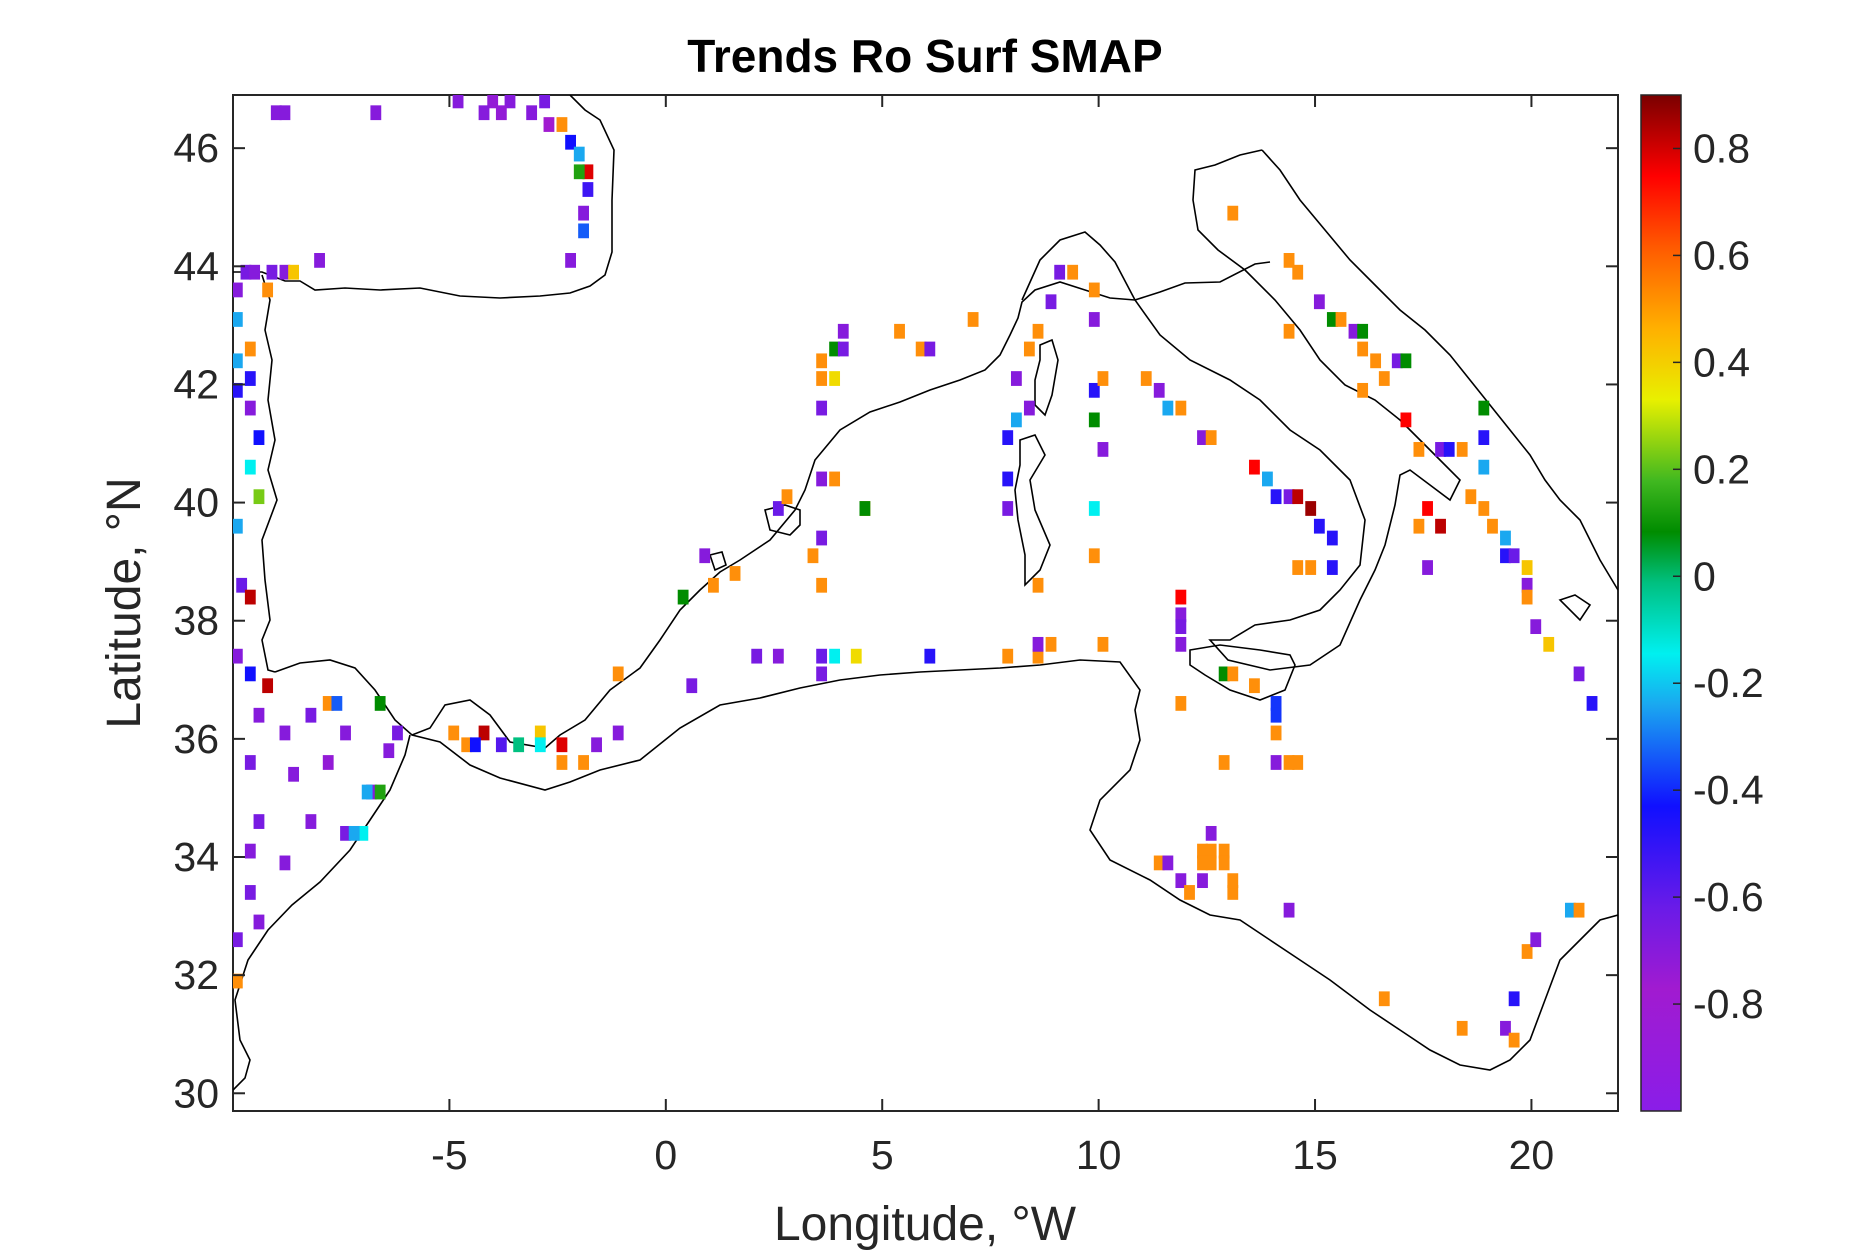 The height and width of the screenshot is (1250, 1875). I want to click on coastline-corsica, so click(1046, 377).